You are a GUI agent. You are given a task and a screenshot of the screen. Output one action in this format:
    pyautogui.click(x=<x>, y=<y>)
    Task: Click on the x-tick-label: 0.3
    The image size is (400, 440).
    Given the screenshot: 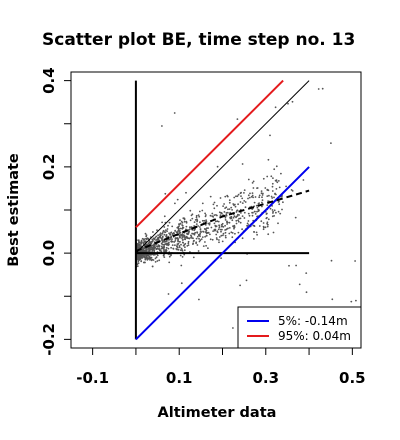 What is the action you would take?
    pyautogui.click(x=265, y=378)
    